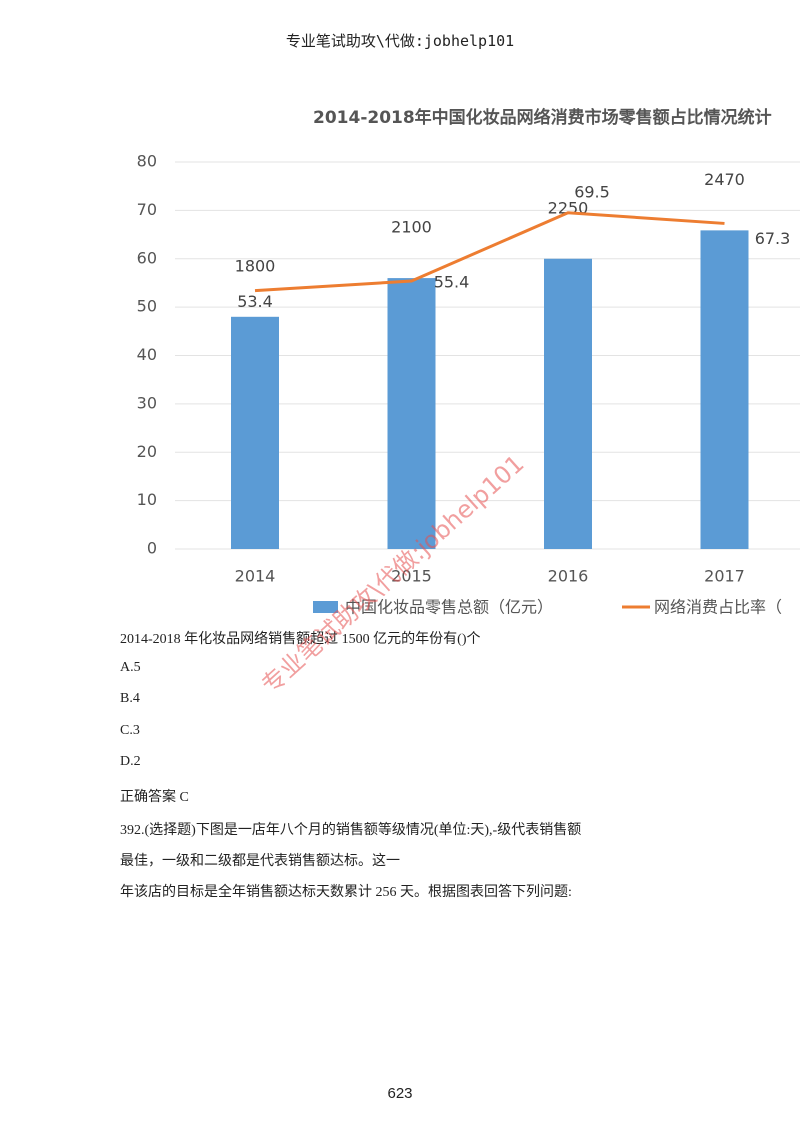  Describe the element at coordinates (130, 761) in the screenshot. I see `option: D.2` at that location.